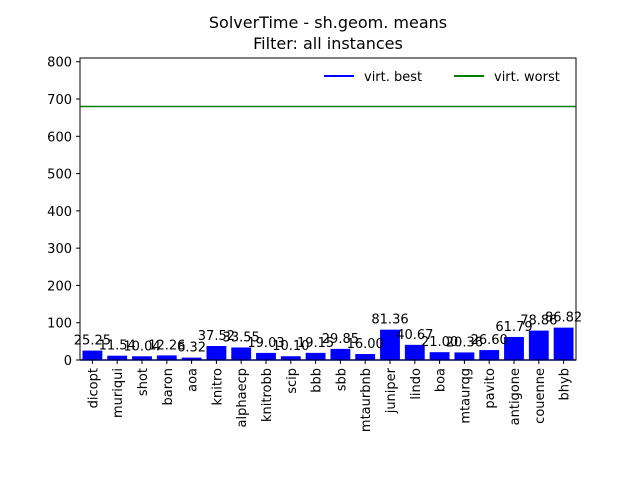  What do you see at coordinates (59, 212) in the screenshot?
I see `y-tick-label-400: 400` at bounding box center [59, 212].